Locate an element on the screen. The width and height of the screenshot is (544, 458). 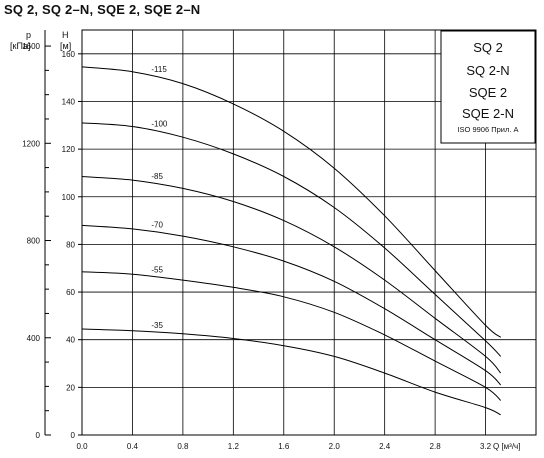
legend-line-3: SQE 2 is located at coordinates (488, 92).